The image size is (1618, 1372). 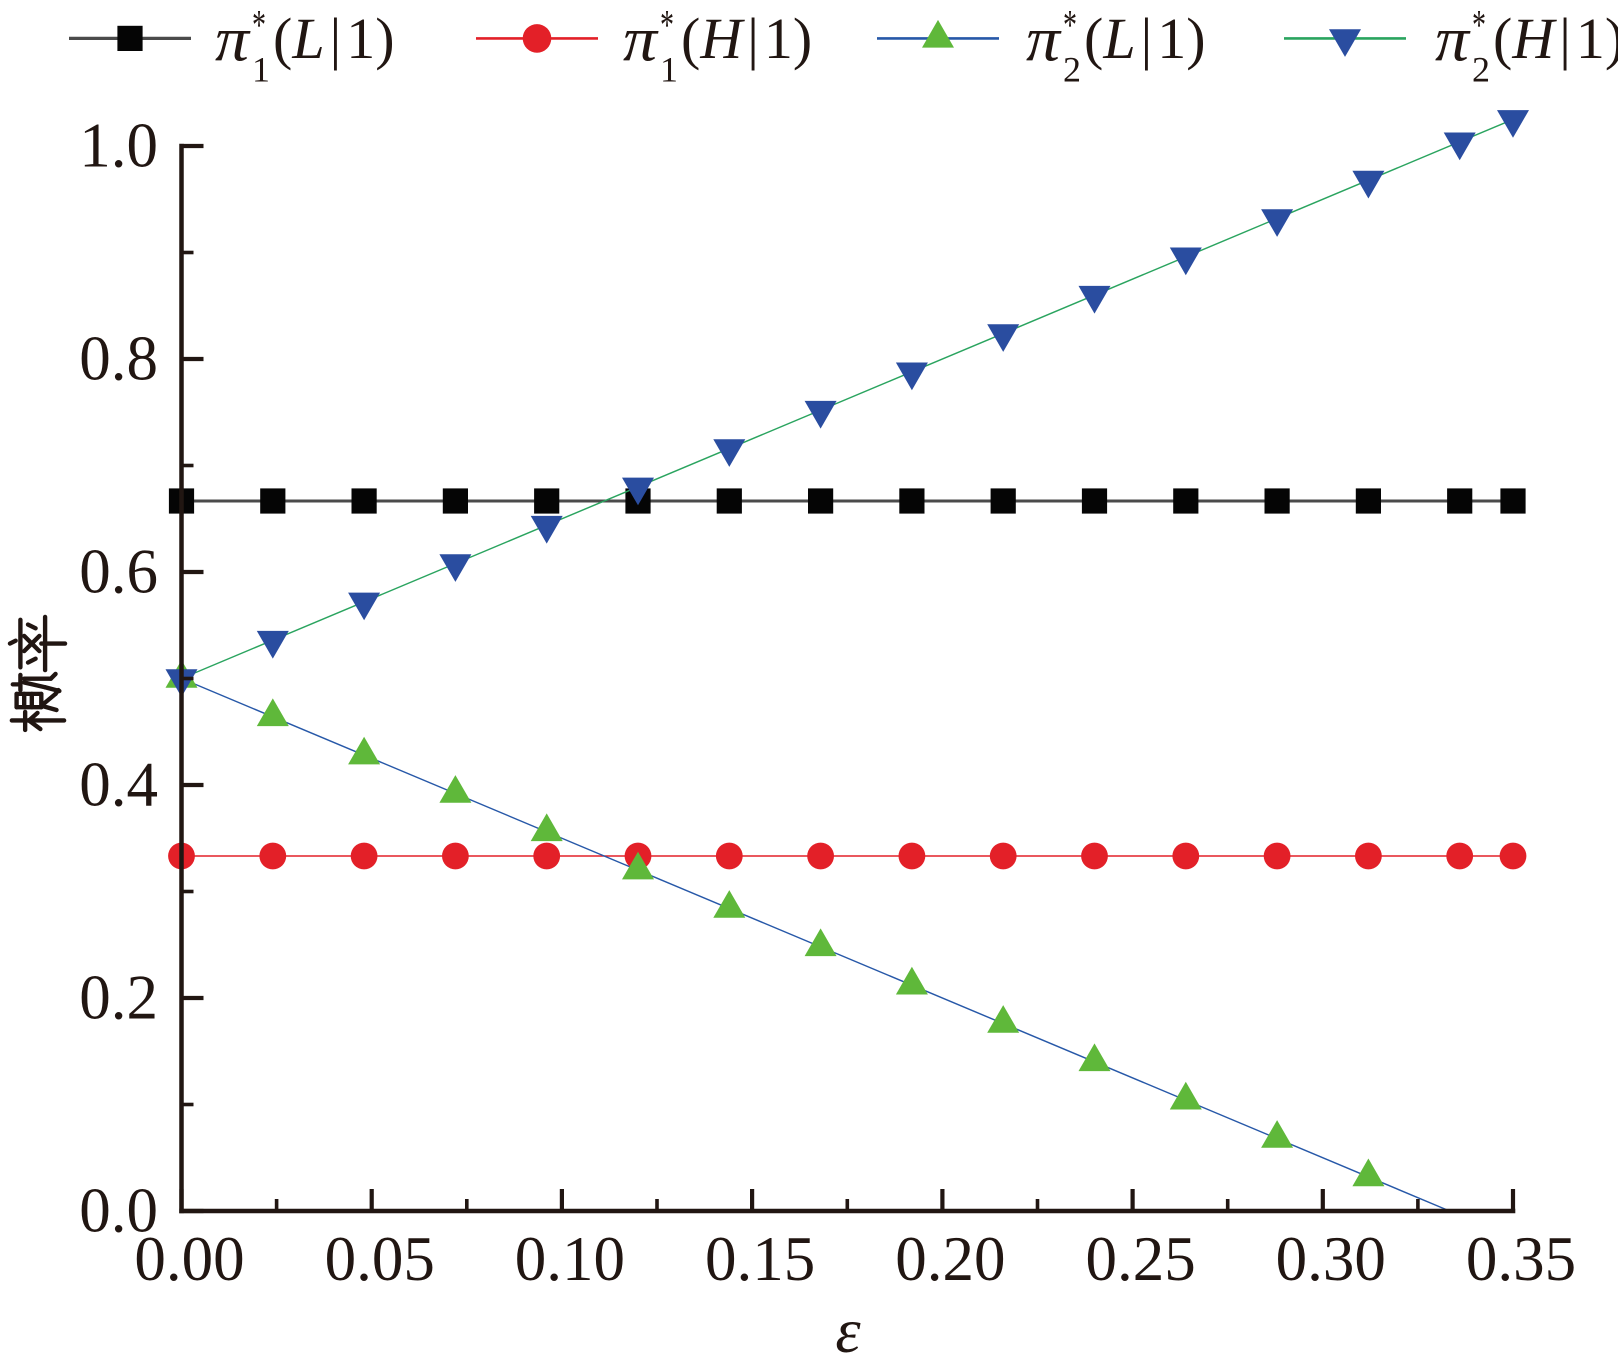 I want to click on svg-text: 0.0, so click(x=118, y=1211).